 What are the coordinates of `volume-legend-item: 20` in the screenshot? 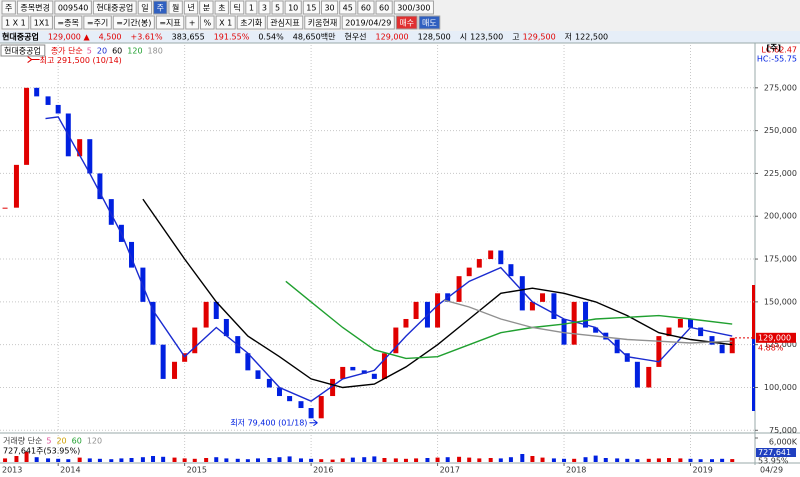 It's located at (61, 441).